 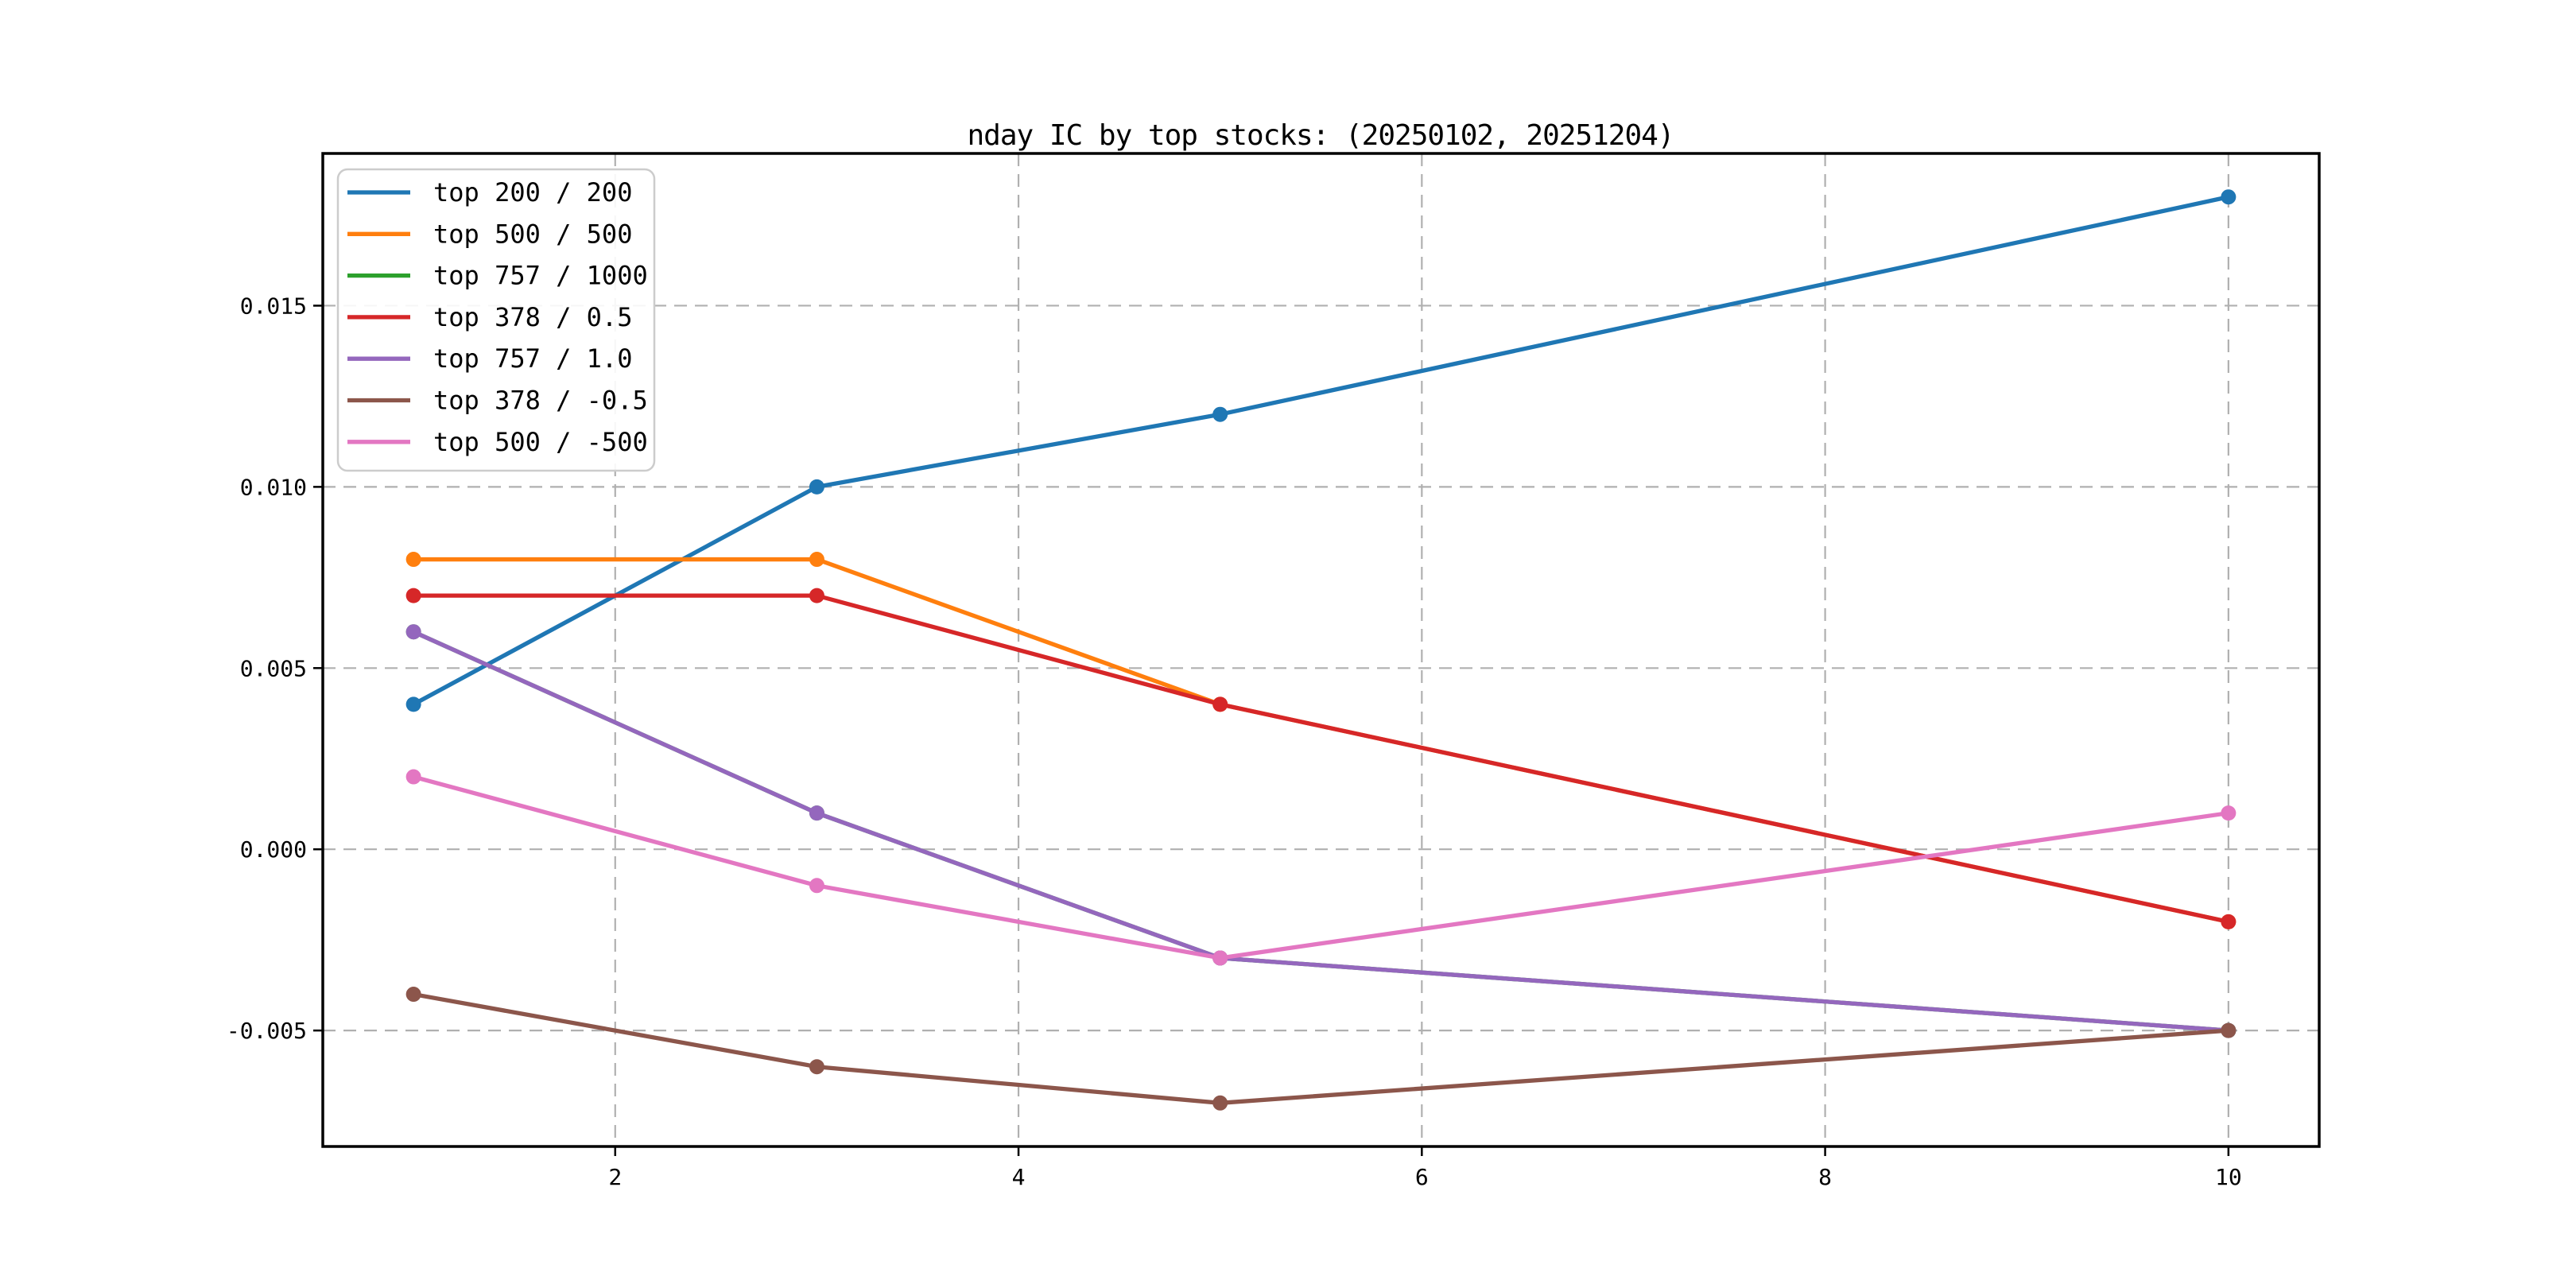 I want to click on point-top-200-200-x10, so click(x=2229, y=197).